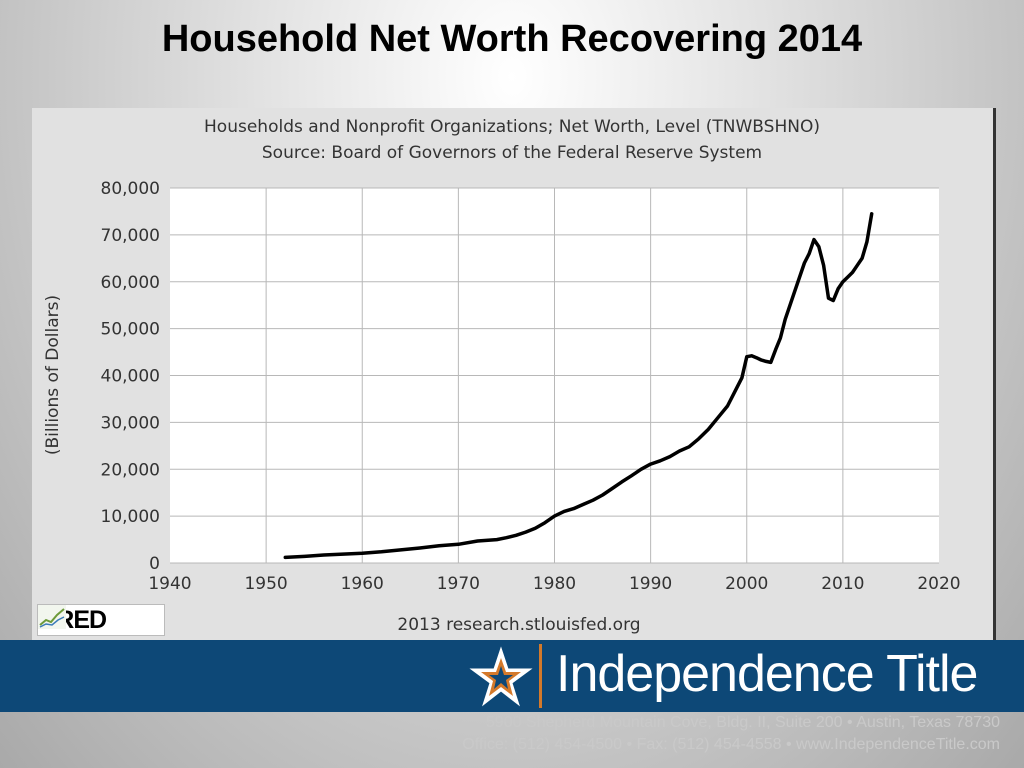 This screenshot has height=768, width=1024. Describe the element at coordinates (130, 423) in the screenshot. I see `y-tick-label: 30,000` at that location.